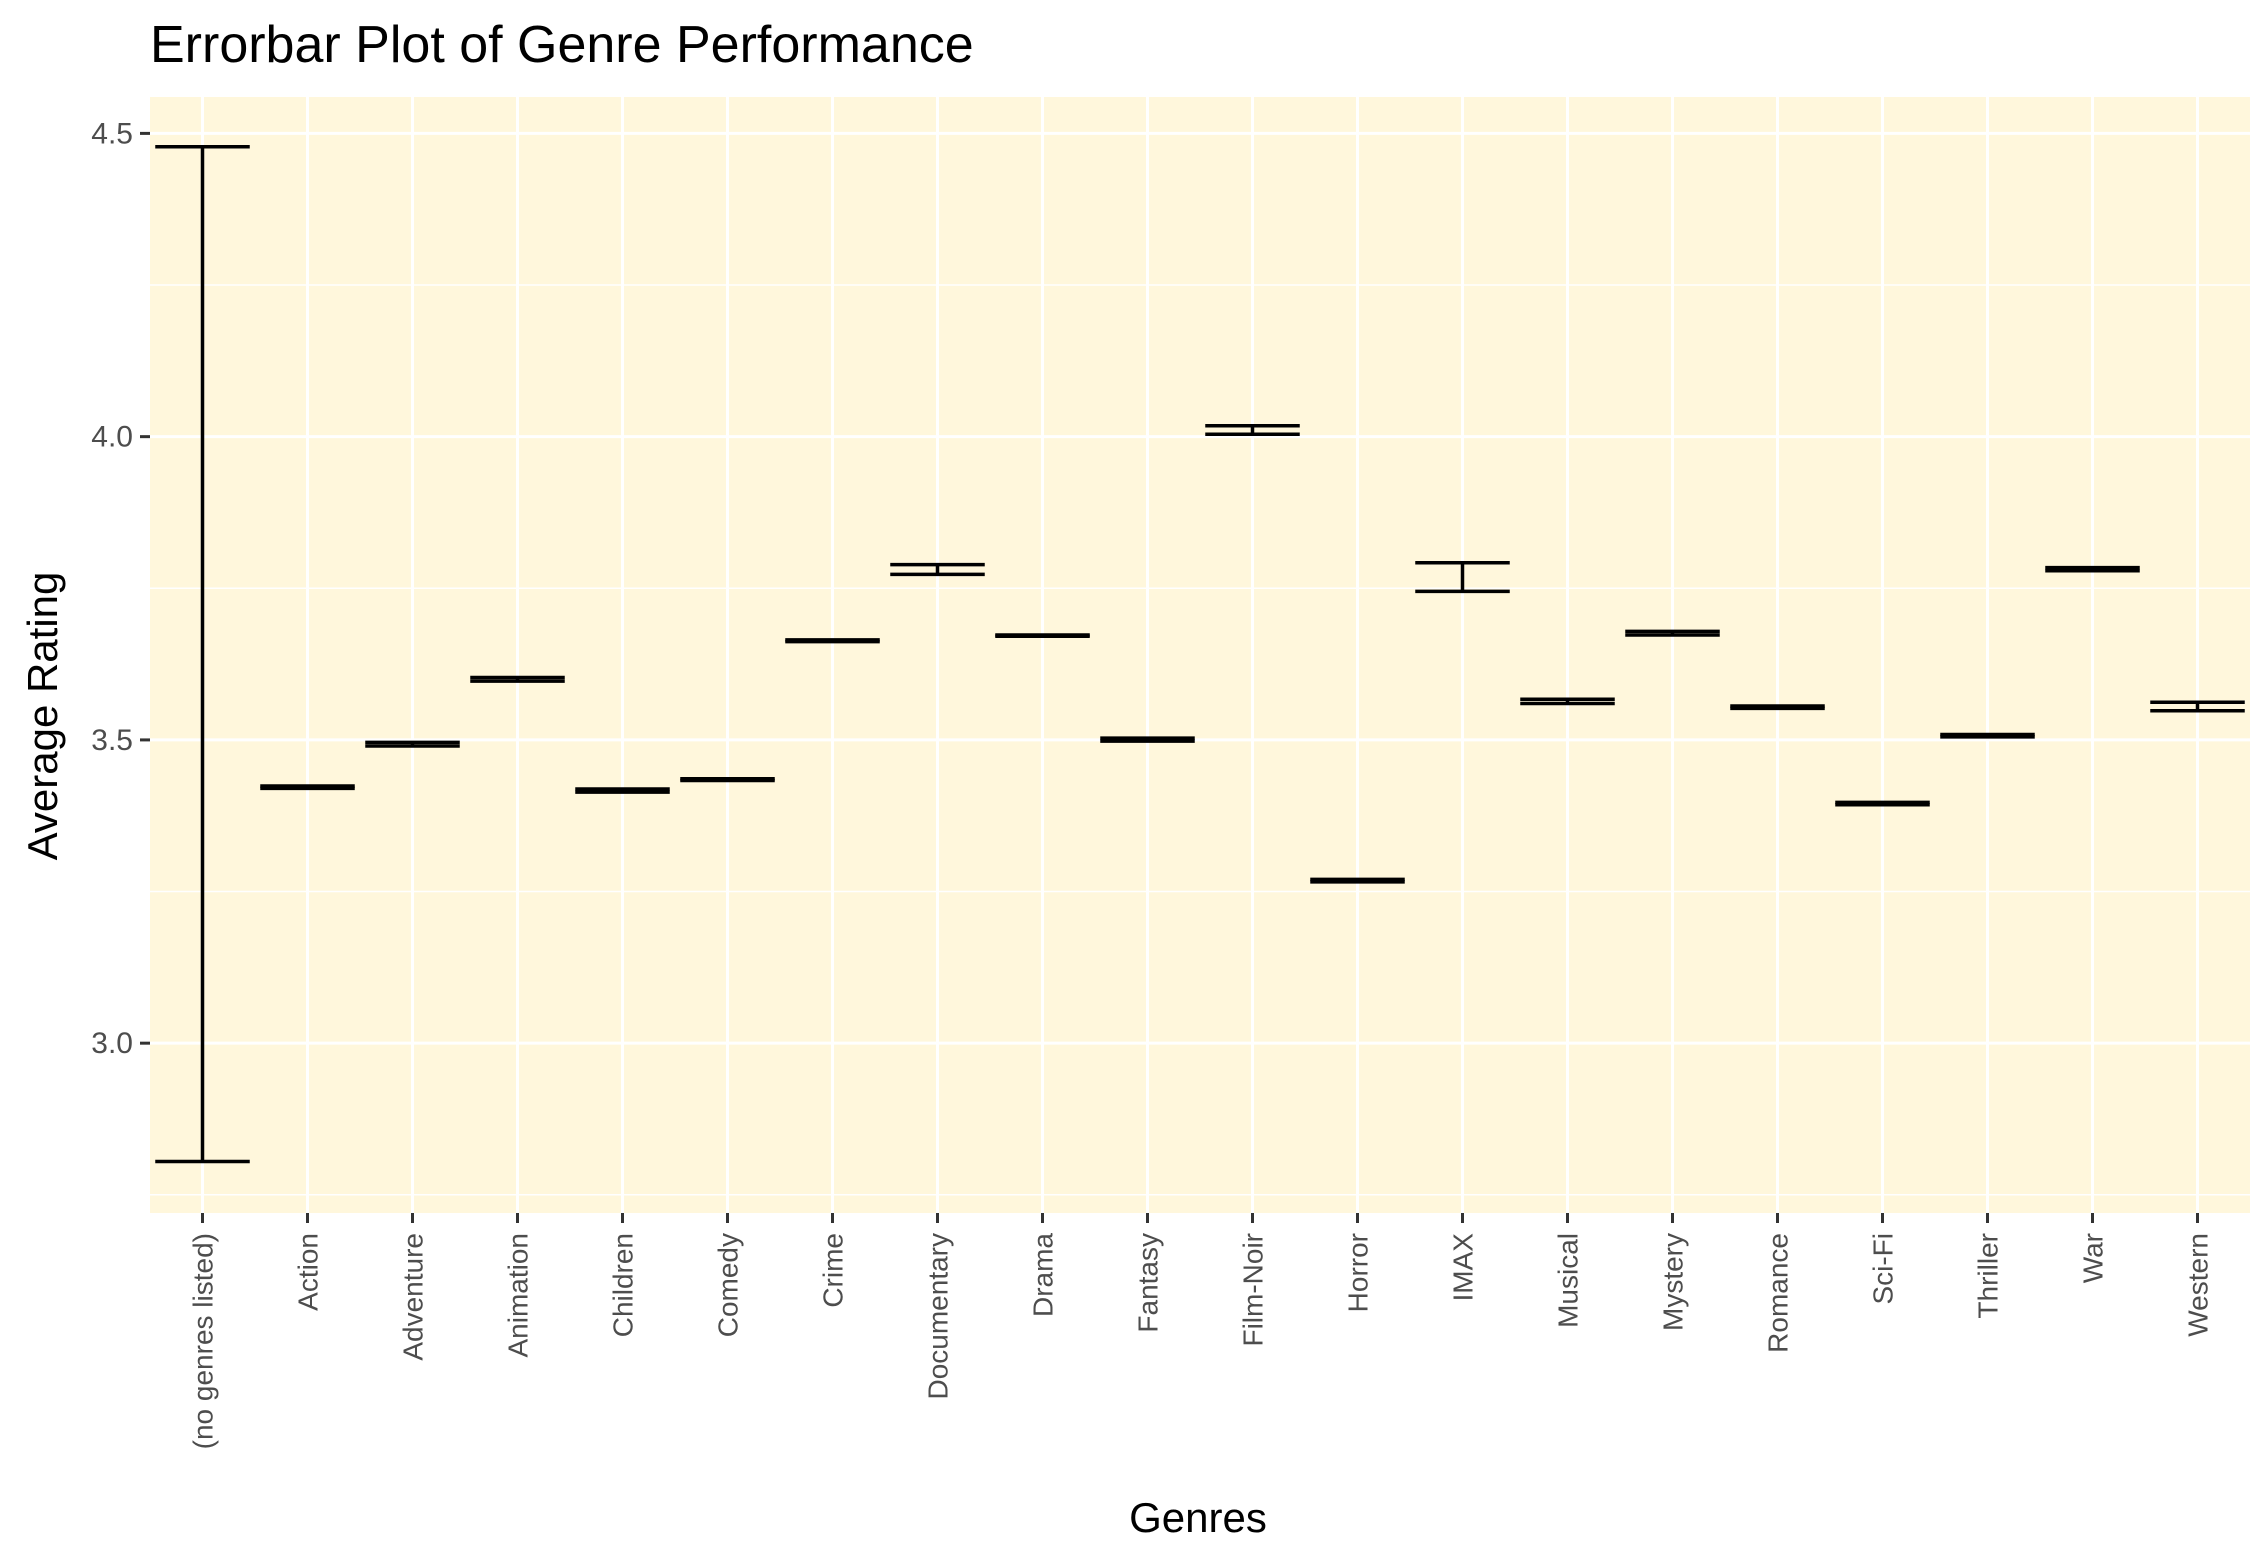 This screenshot has height=1562, width=2262. I want to click on x-tick-label: (no genres listed), so click(203, 1341).